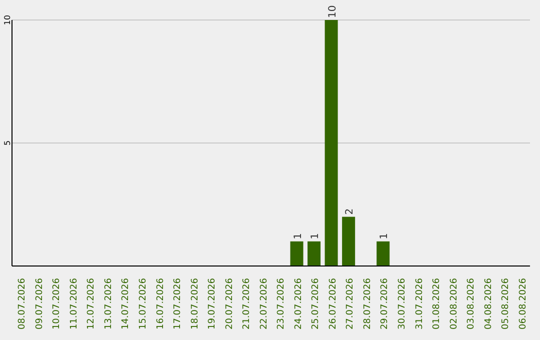 The width and height of the screenshot is (540, 340). What do you see at coordinates (57, 304) in the screenshot?
I see `x-tick-label: 10.07.2026` at bounding box center [57, 304].